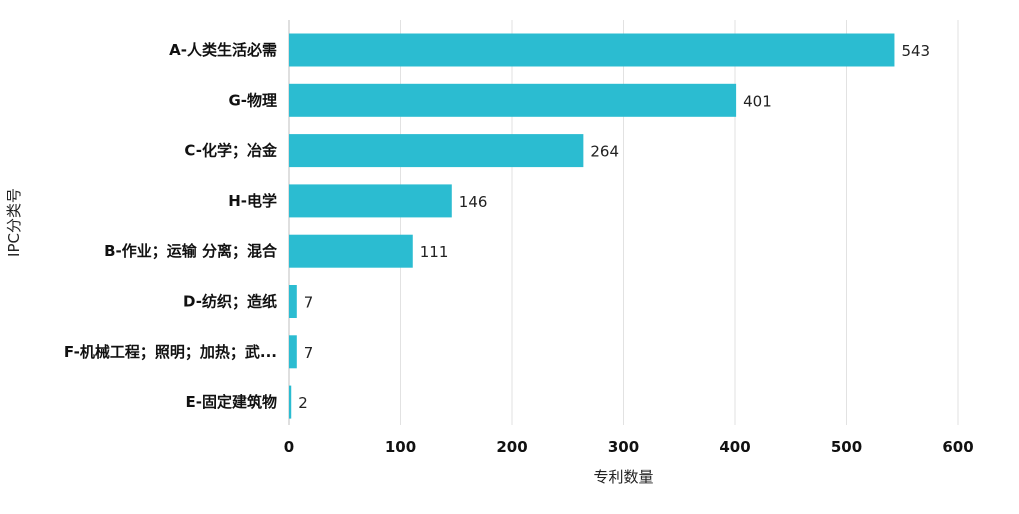 This screenshot has width=1019, height=514. I want to click on data-label: 543, so click(915, 51).